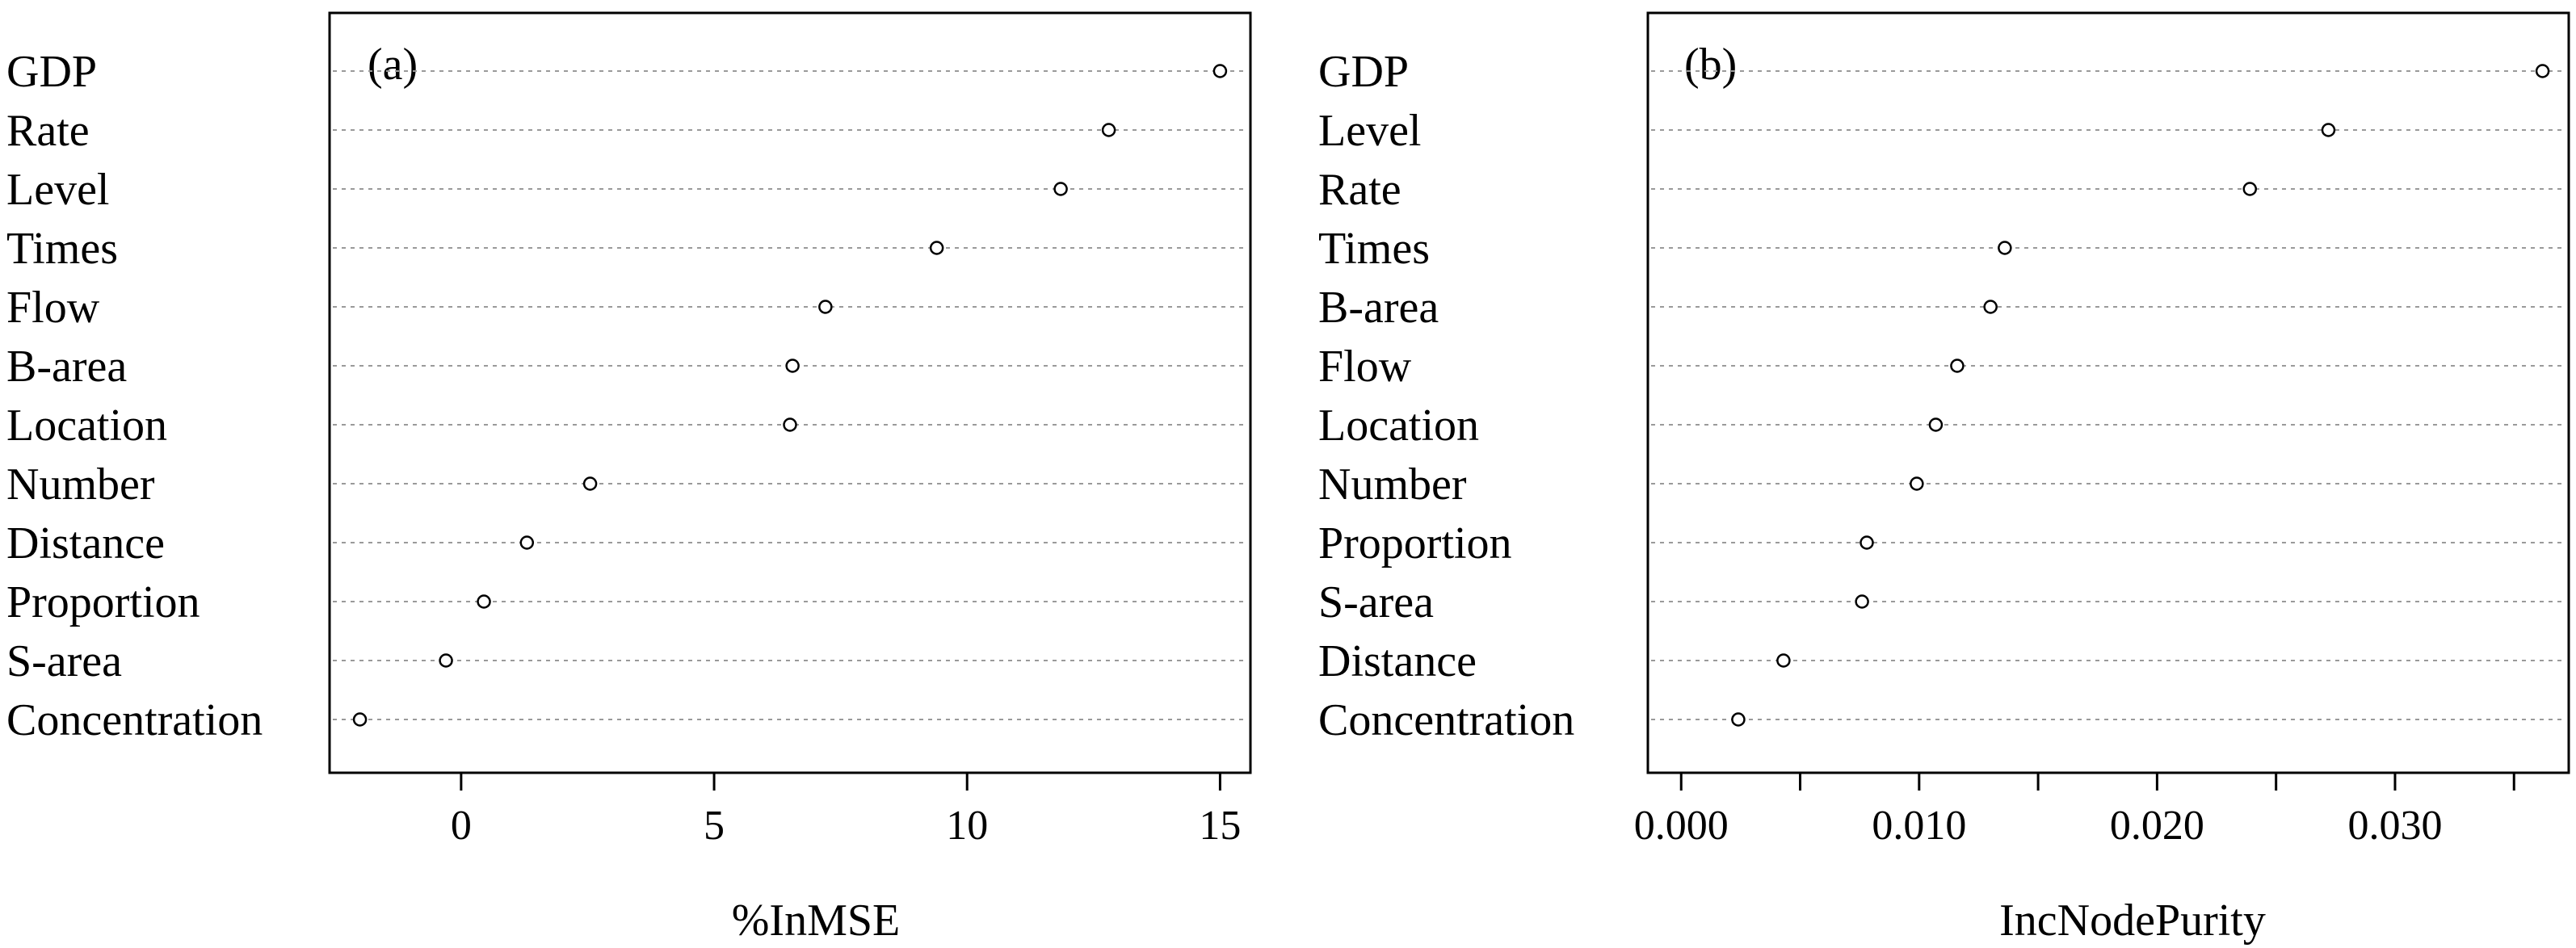 This screenshot has height=948, width=2576. I want to click on panel-b-category-label: Times, so click(1374, 249).